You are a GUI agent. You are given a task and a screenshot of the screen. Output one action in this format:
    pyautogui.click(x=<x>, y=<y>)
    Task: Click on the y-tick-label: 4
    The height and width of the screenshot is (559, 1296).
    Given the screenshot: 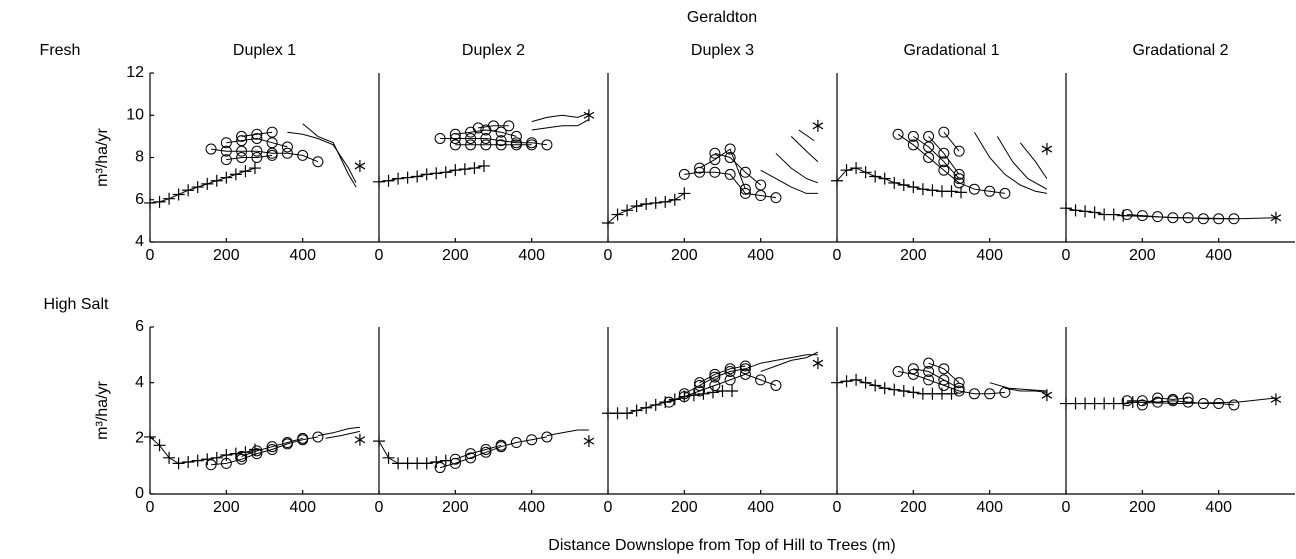 What is the action you would take?
    pyautogui.click(x=139, y=241)
    